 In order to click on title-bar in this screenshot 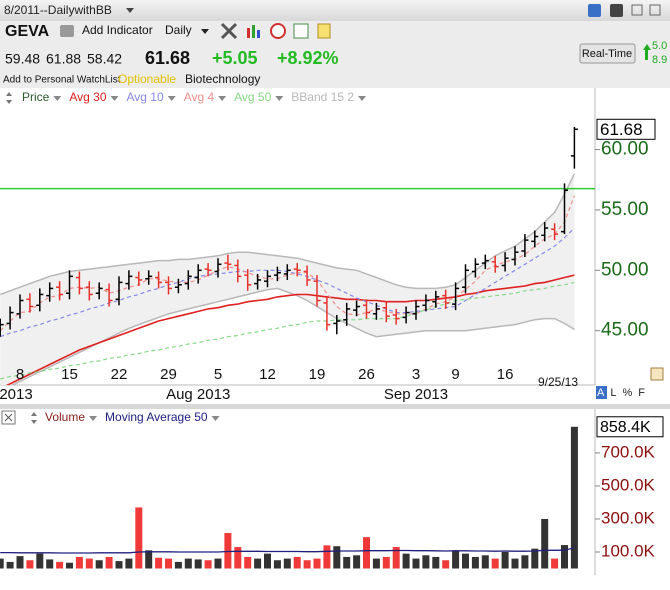, I will do `click(335, 10)`.